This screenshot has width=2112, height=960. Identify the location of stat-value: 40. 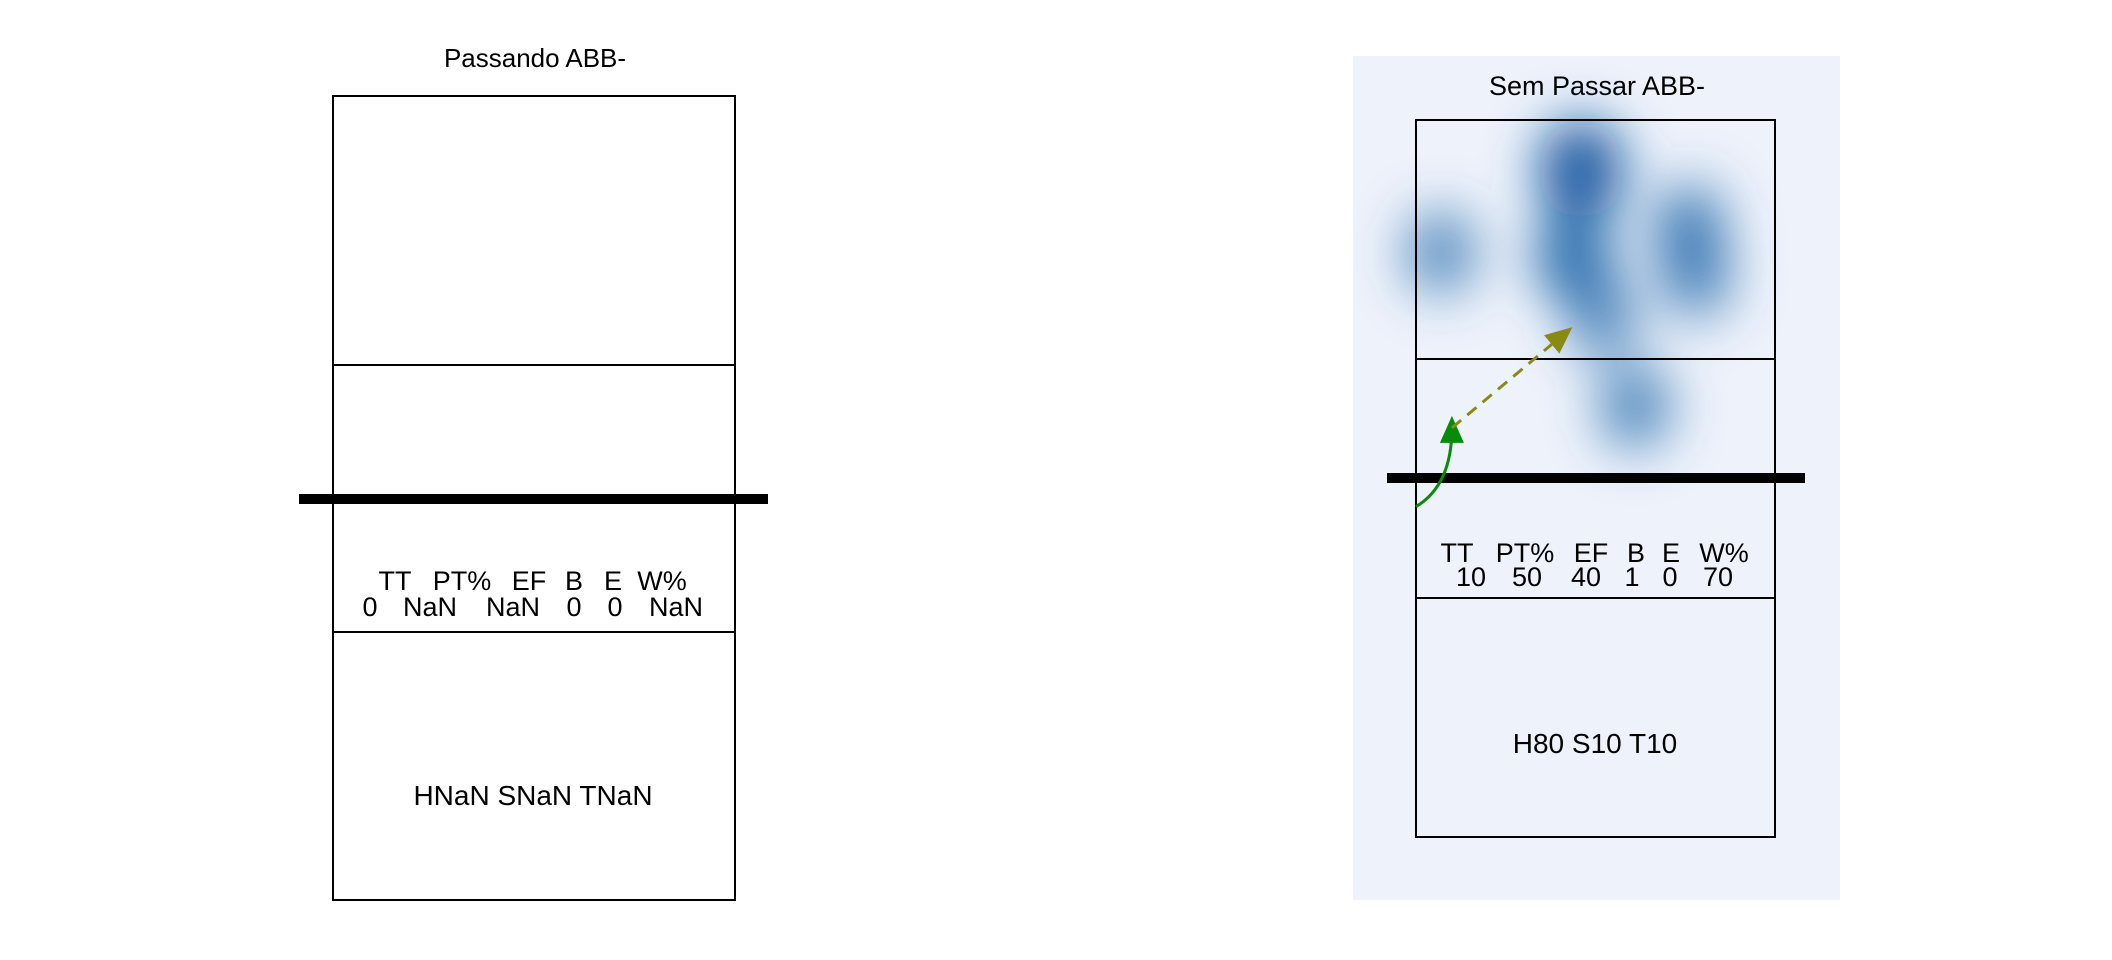
(1586, 577).